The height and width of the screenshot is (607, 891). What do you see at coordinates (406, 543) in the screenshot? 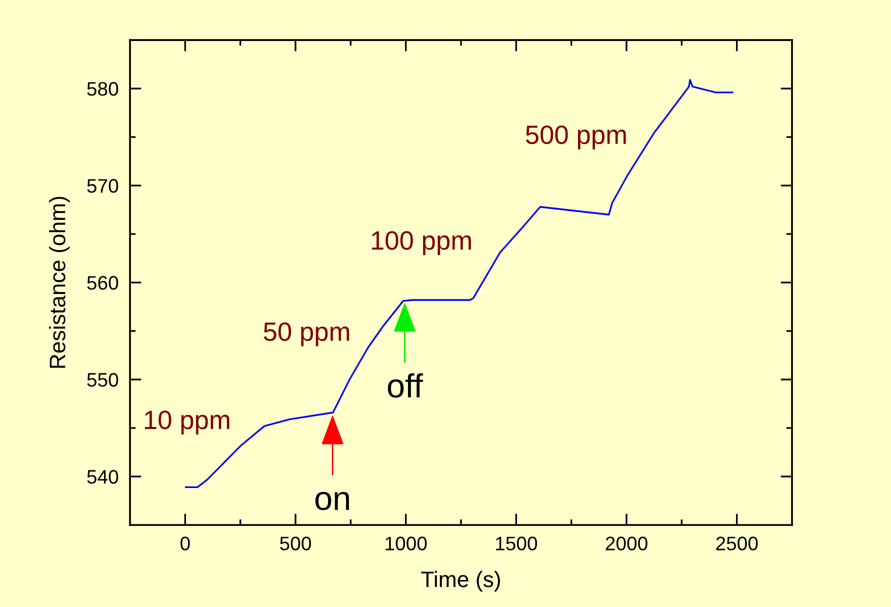
I see `x-tick-label: 1000` at bounding box center [406, 543].